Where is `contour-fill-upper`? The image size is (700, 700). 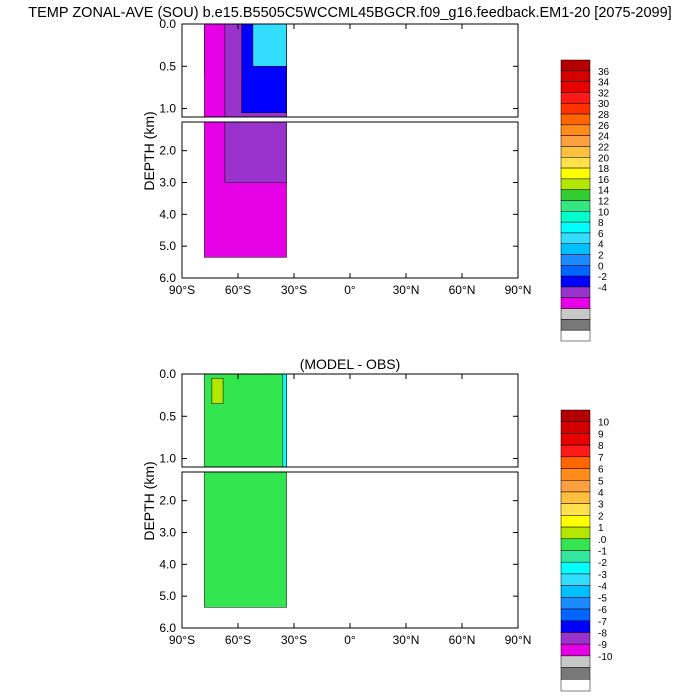
contour-fill-upper is located at coordinates (245, 70).